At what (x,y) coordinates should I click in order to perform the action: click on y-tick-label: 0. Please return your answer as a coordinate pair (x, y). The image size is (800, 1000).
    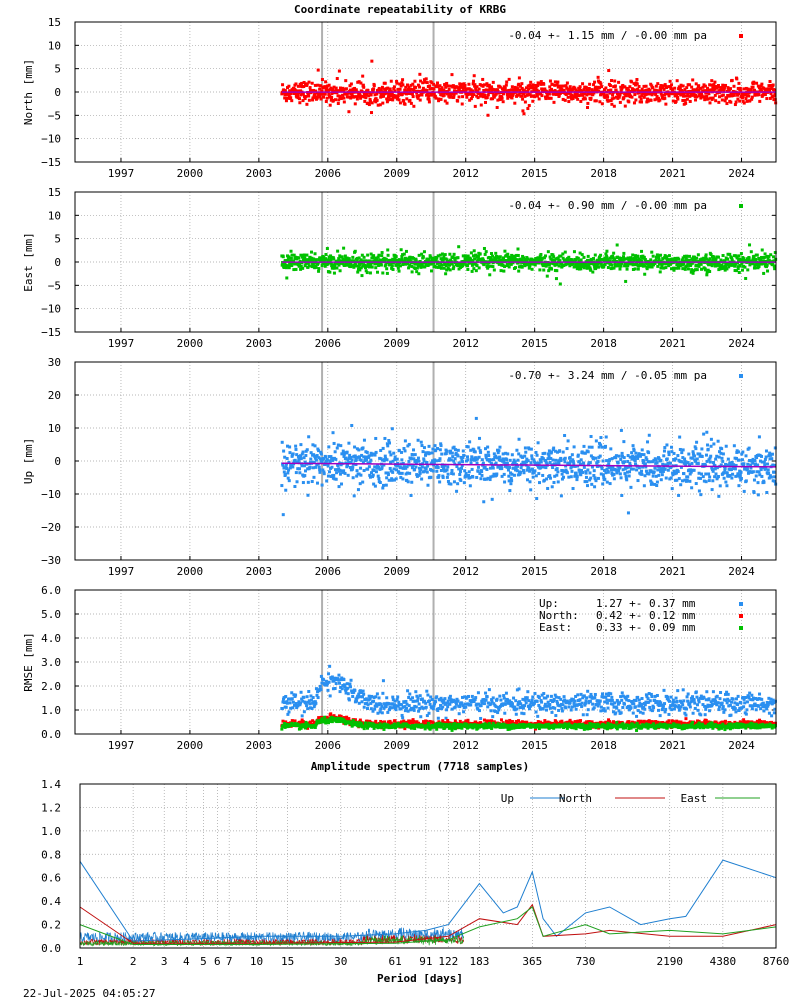
    Looking at the image, I should click on (57, 461).